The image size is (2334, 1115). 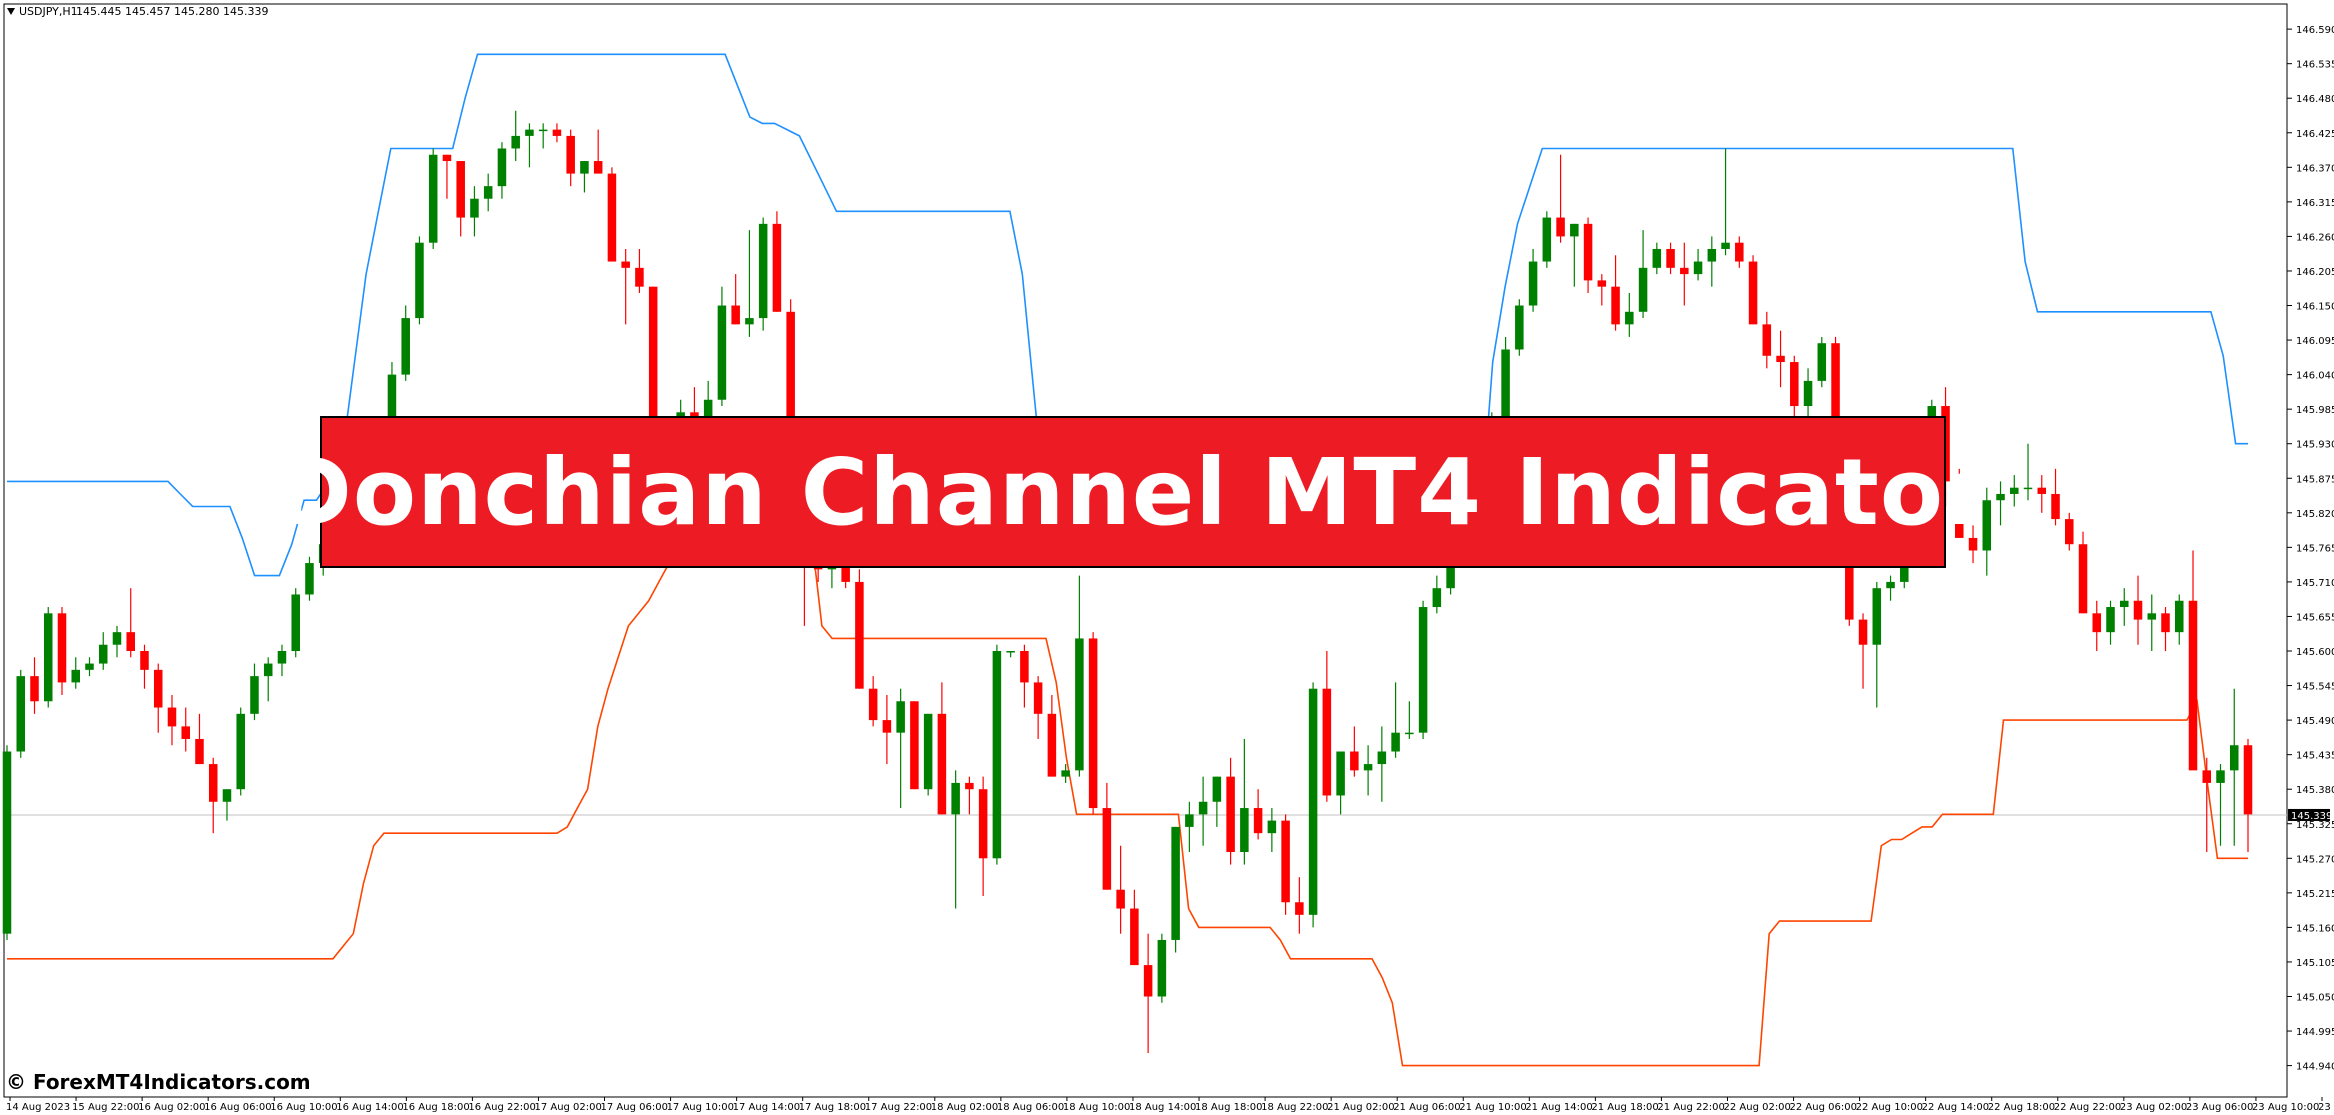 I want to click on y-tick-label-4: 146.370, so click(x=2315, y=168).